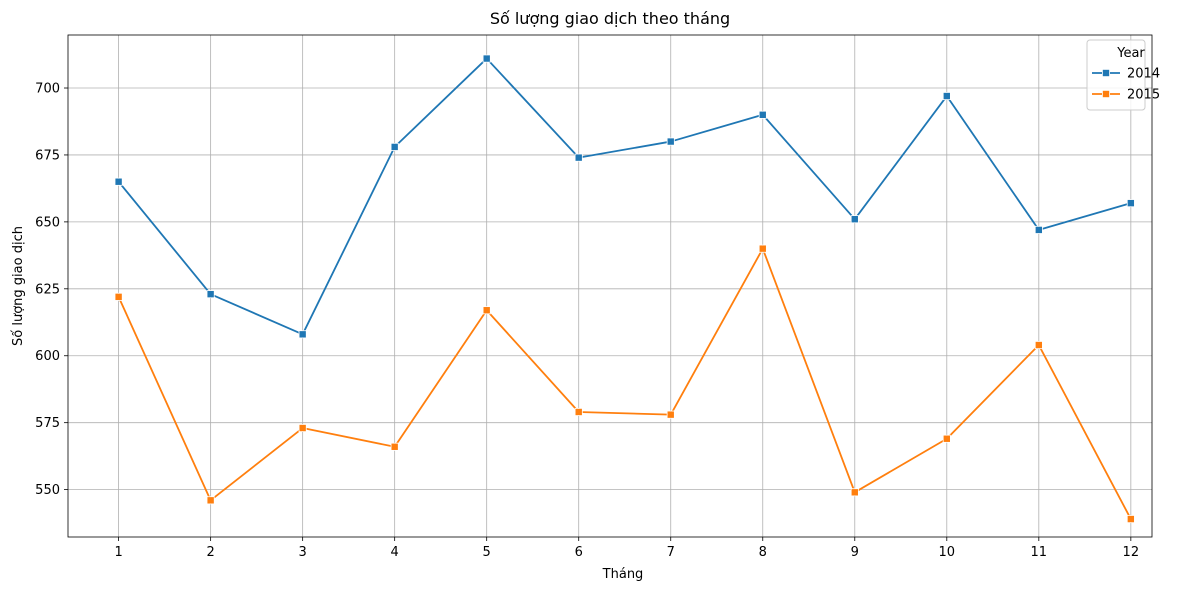  What do you see at coordinates (47, 155) in the screenshot?
I see `y-tick-label: 675` at bounding box center [47, 155].